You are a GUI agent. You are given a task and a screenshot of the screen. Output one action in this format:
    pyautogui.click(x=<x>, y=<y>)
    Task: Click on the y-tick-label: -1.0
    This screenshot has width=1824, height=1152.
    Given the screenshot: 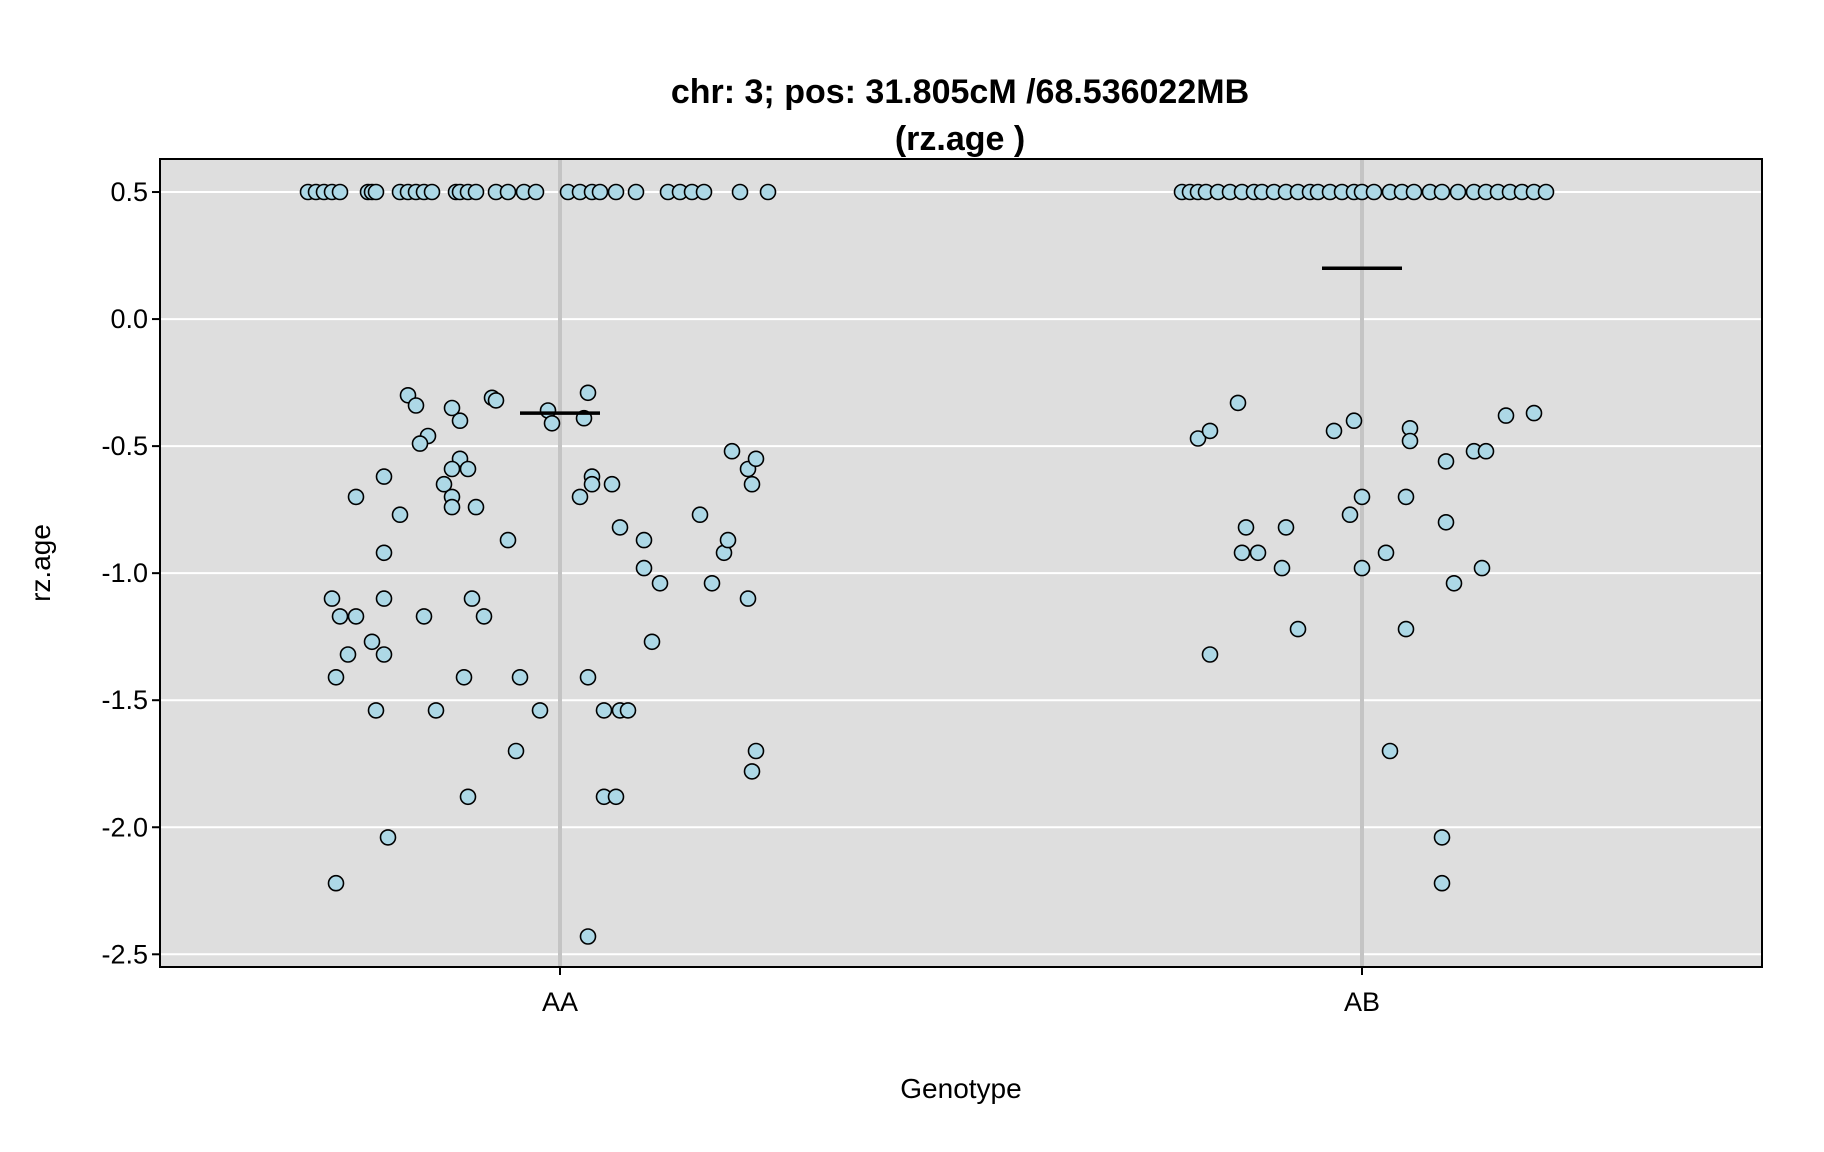 What is the action you would take?
    pyautogui.click(x=124, y=573)
    